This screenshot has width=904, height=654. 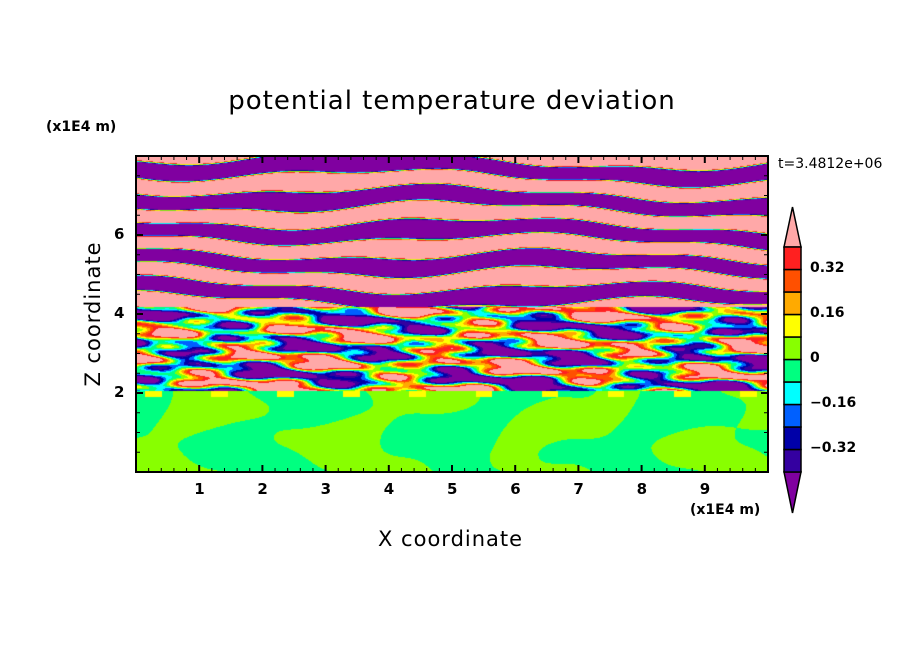 I want to click on y-tick-label: 6, so click(x=119, y=234).